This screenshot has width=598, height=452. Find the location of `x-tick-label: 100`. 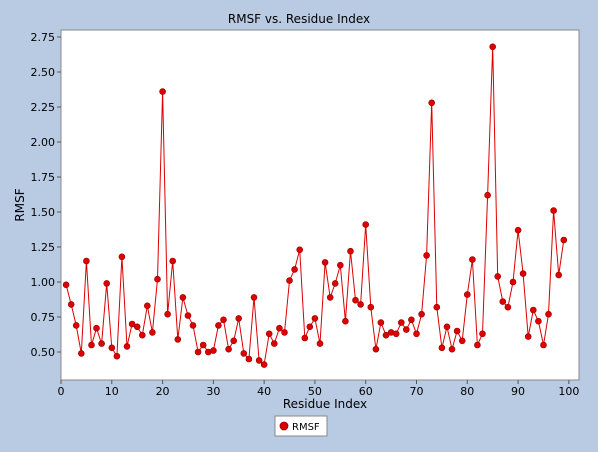

x-tick-label: 100 is located at coordinates (568, 391).